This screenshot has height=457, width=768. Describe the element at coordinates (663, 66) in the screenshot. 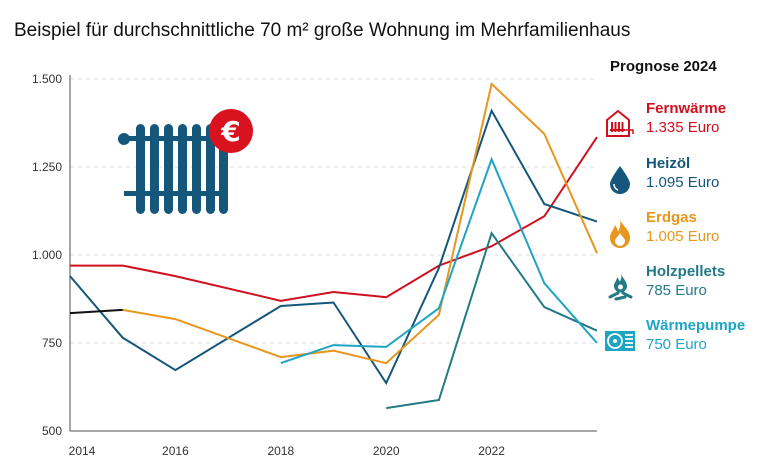

I see `legend-title: Prognose 2024` at that location.